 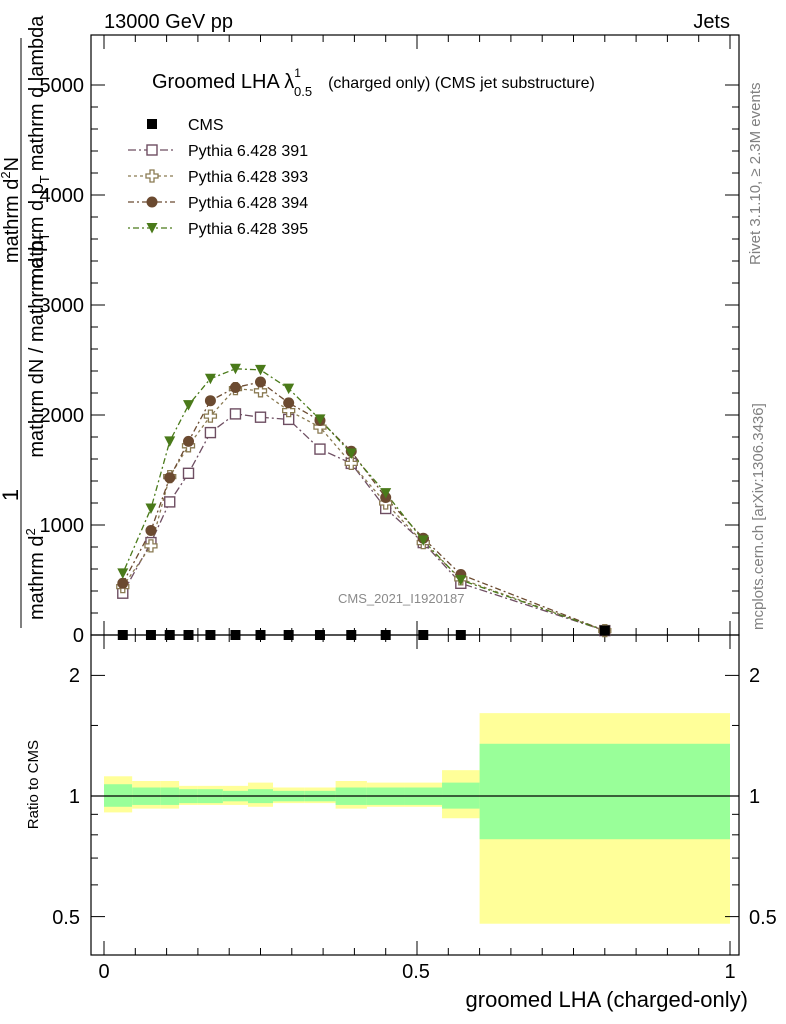 I want to click on xtick-label: 0.5, so click(x=416, y=972).